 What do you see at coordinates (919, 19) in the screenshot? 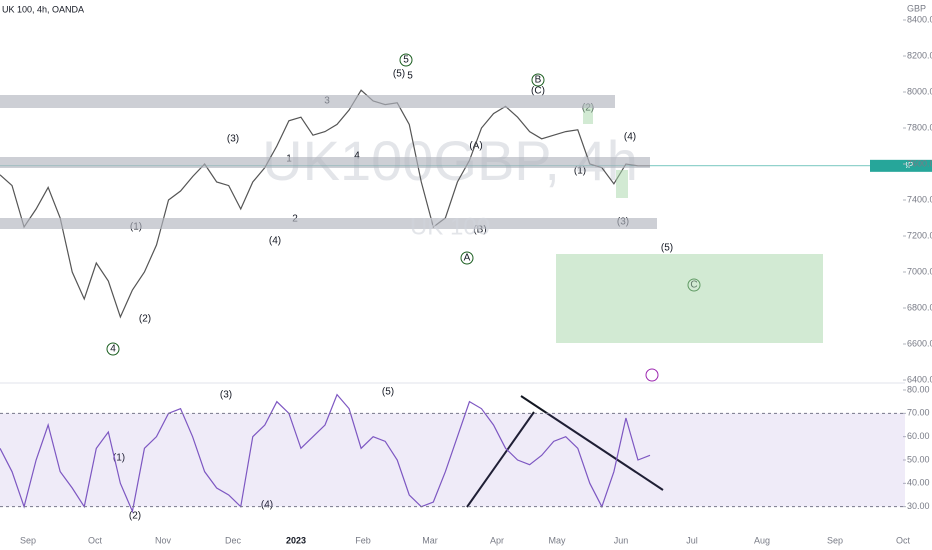
I see `y-tick-label: 8400.0` at bounding box center [919, 19].